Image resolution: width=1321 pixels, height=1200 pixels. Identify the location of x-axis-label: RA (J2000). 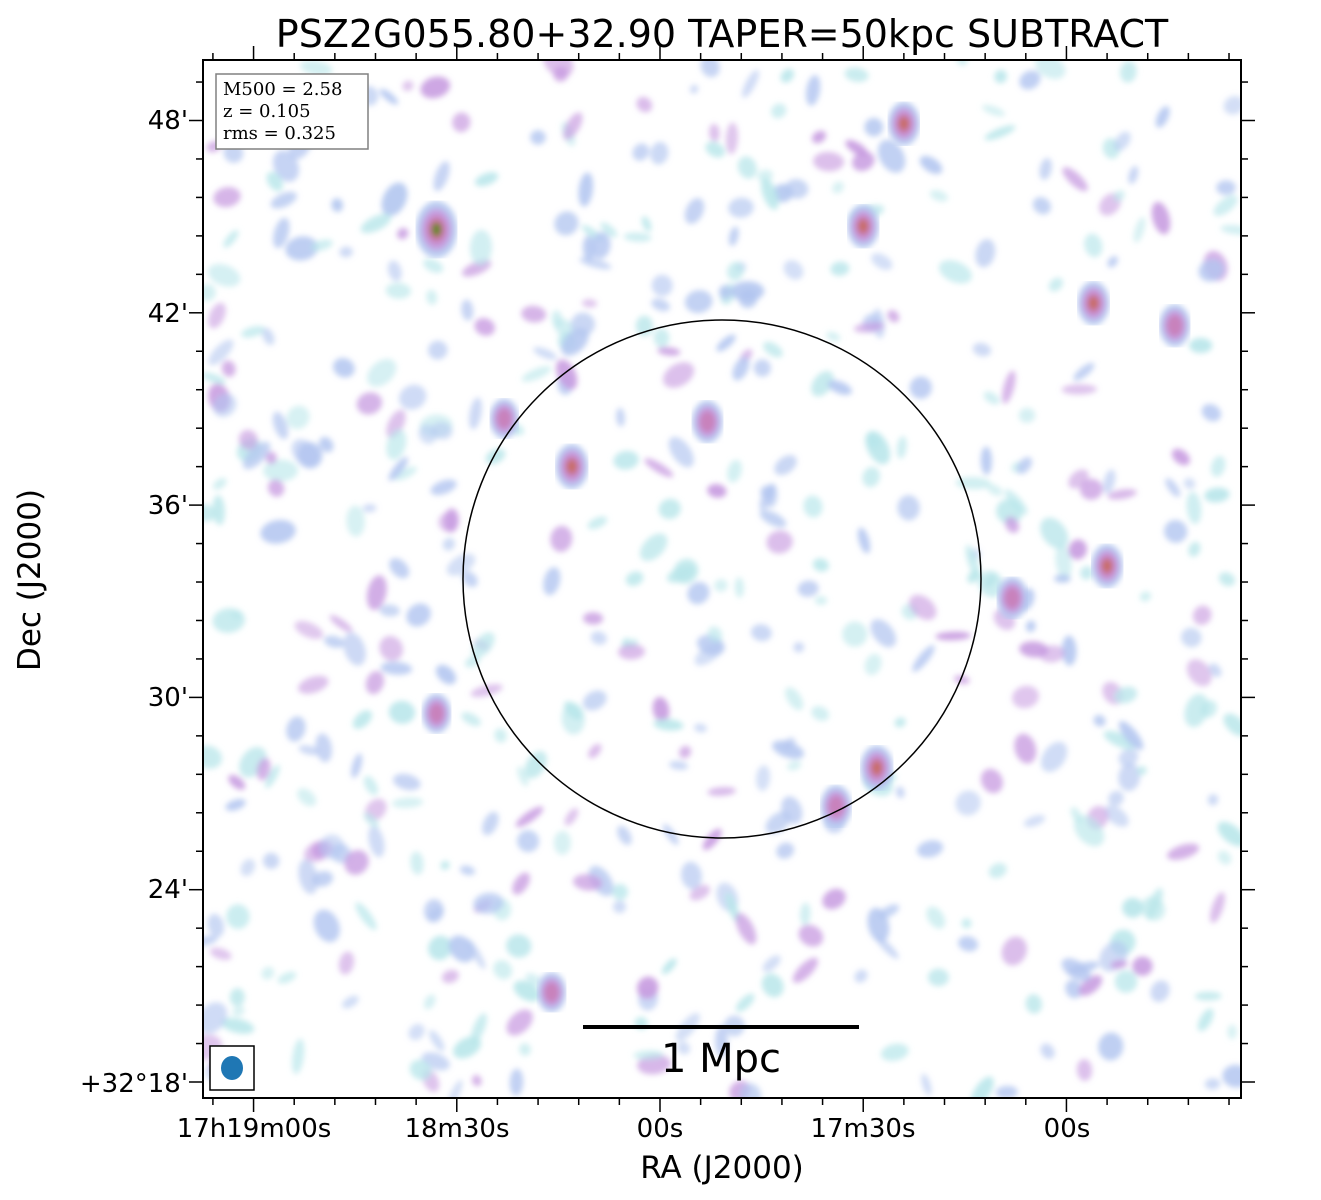
(722, 1168).